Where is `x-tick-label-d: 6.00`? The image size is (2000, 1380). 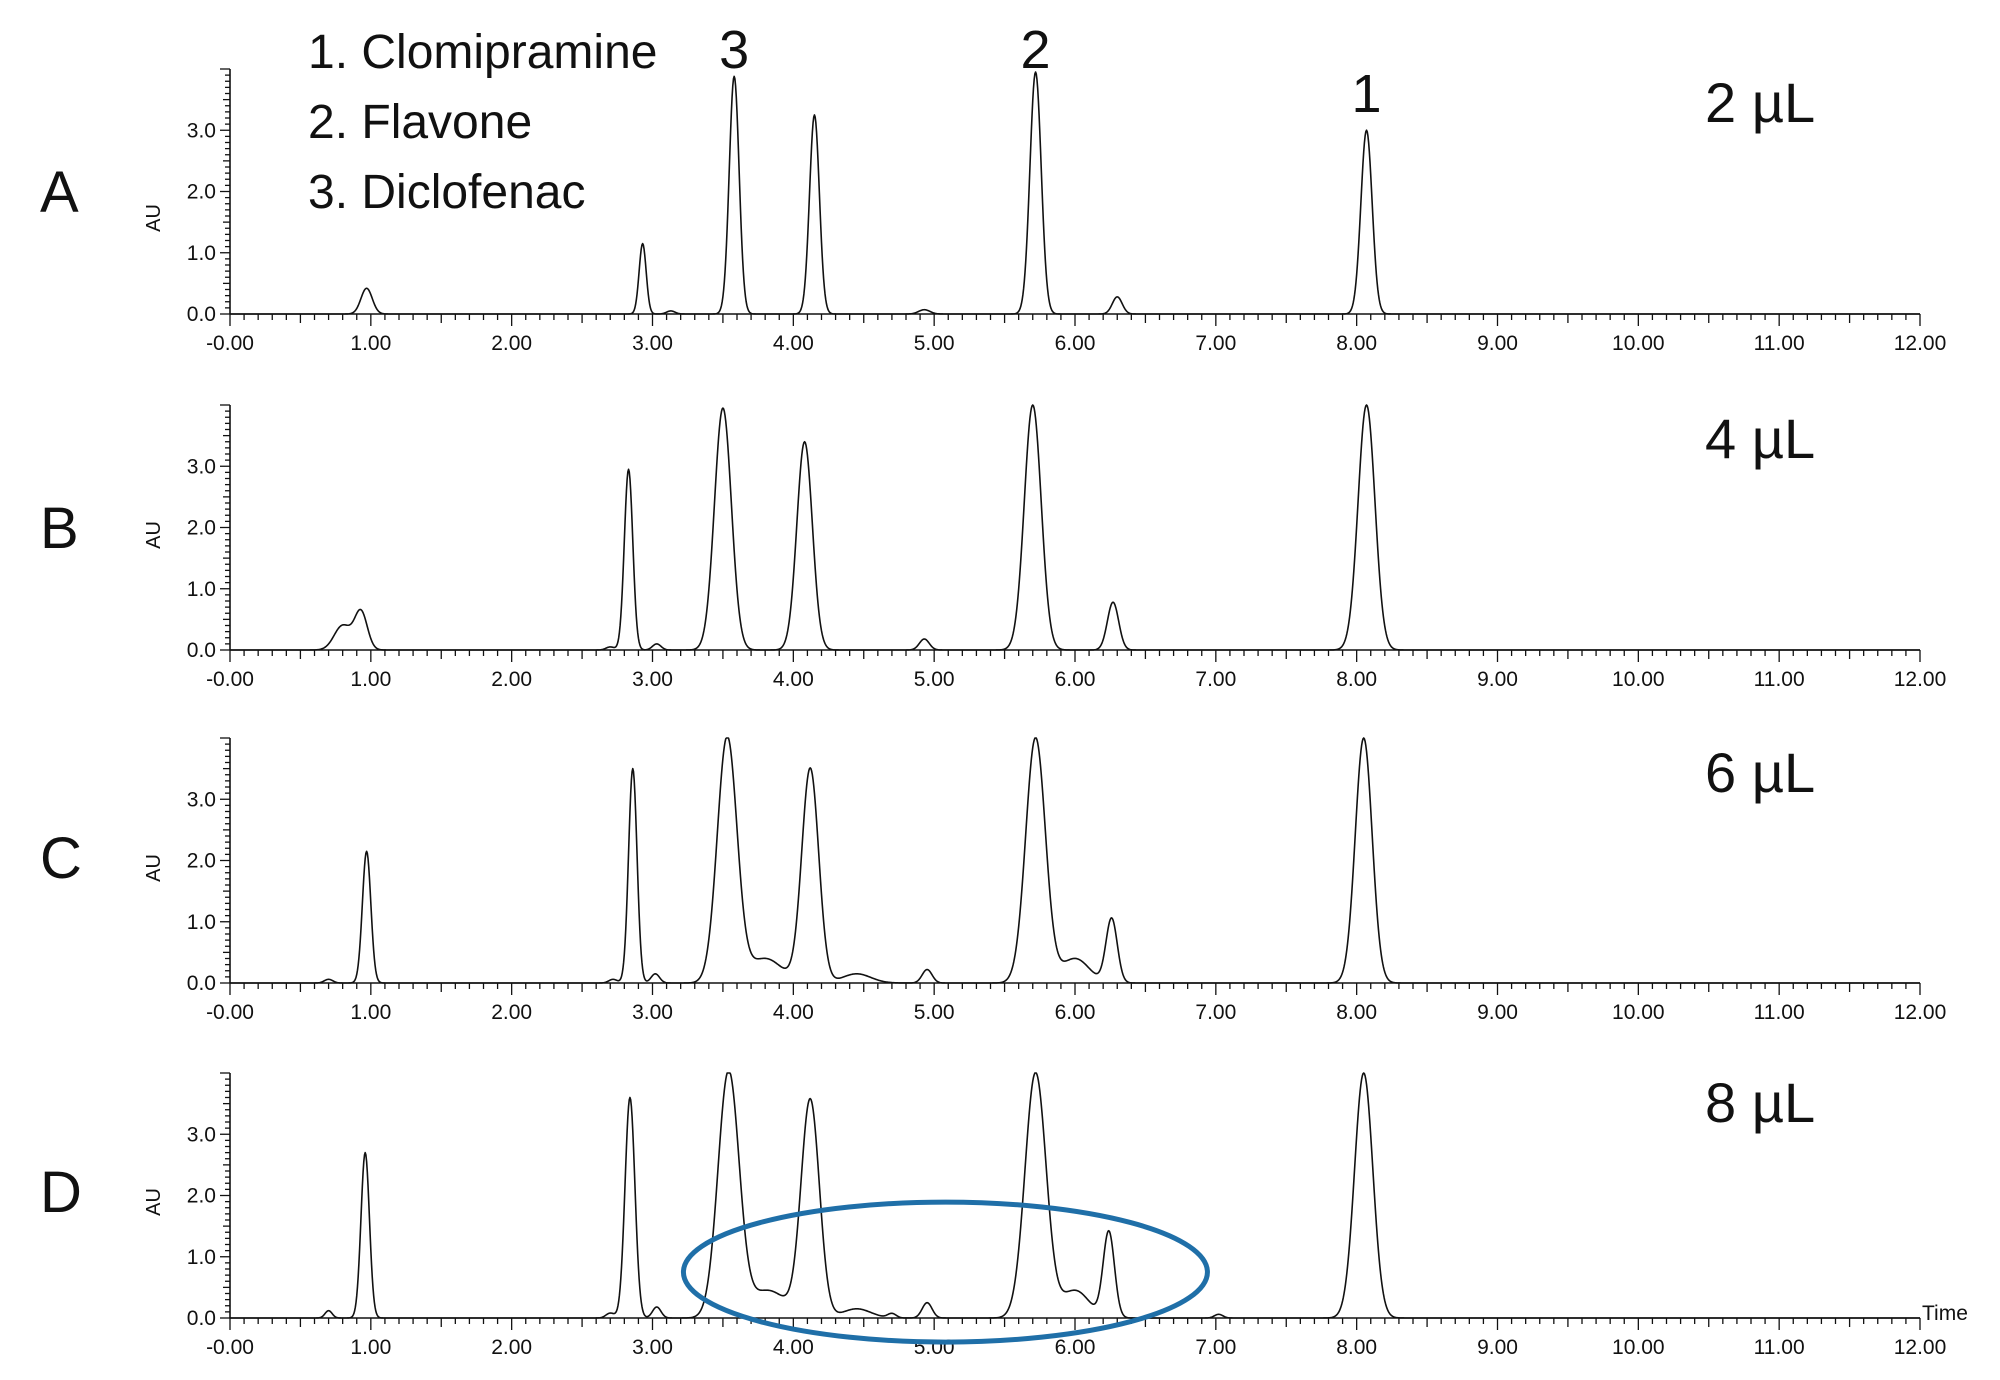 x-tick-label-d: 6.00 is located at coordinates (1075, 1347).